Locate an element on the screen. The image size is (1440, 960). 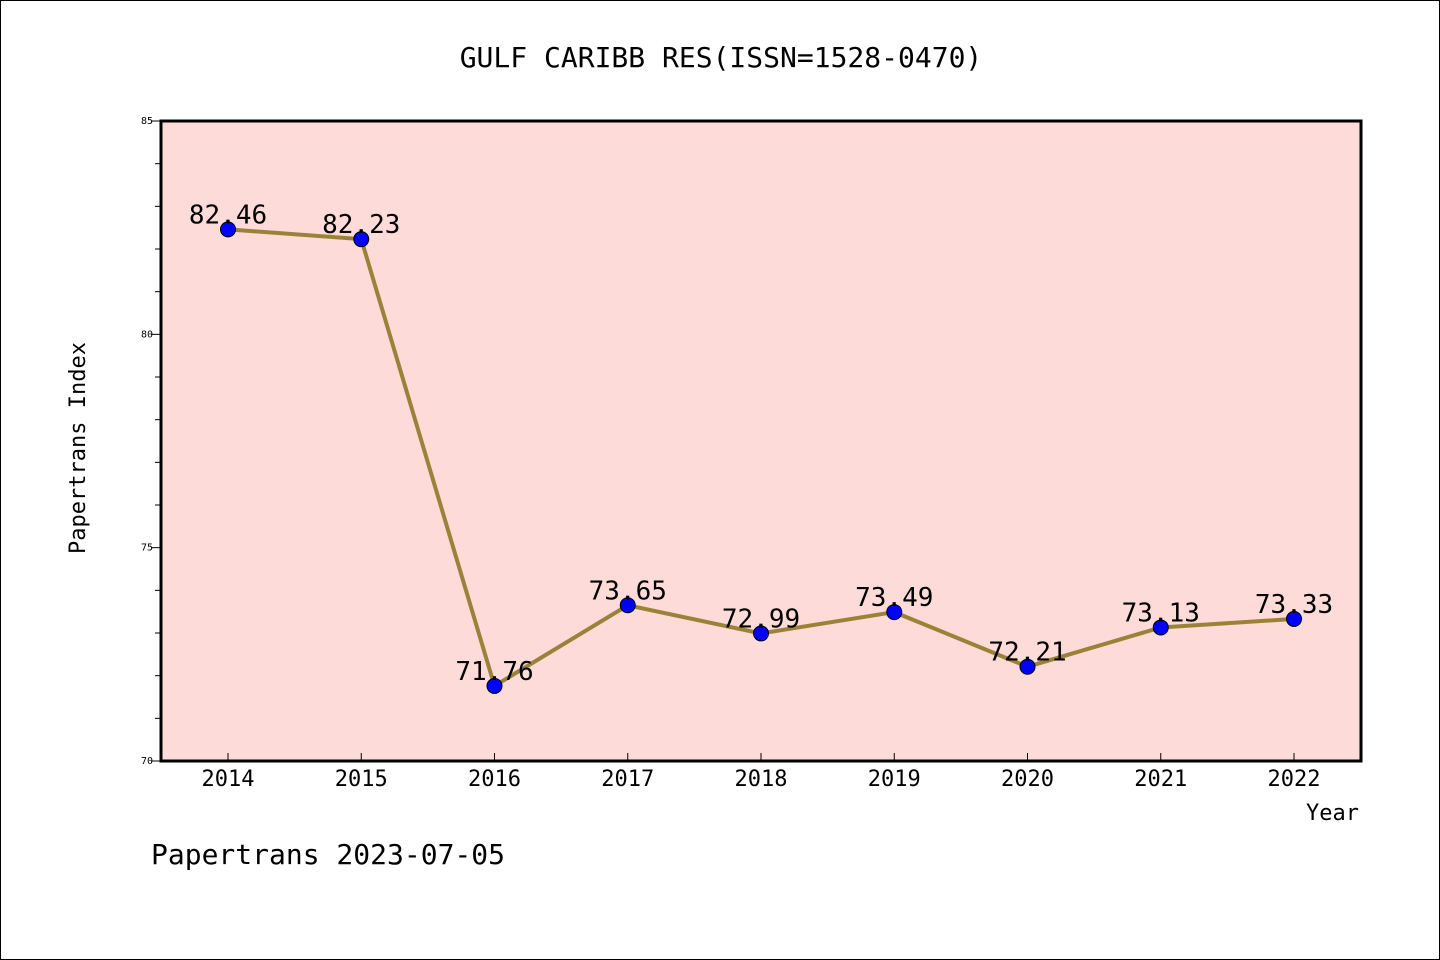
x-tick-label: 2022 is located at coordinates (1294, 779).